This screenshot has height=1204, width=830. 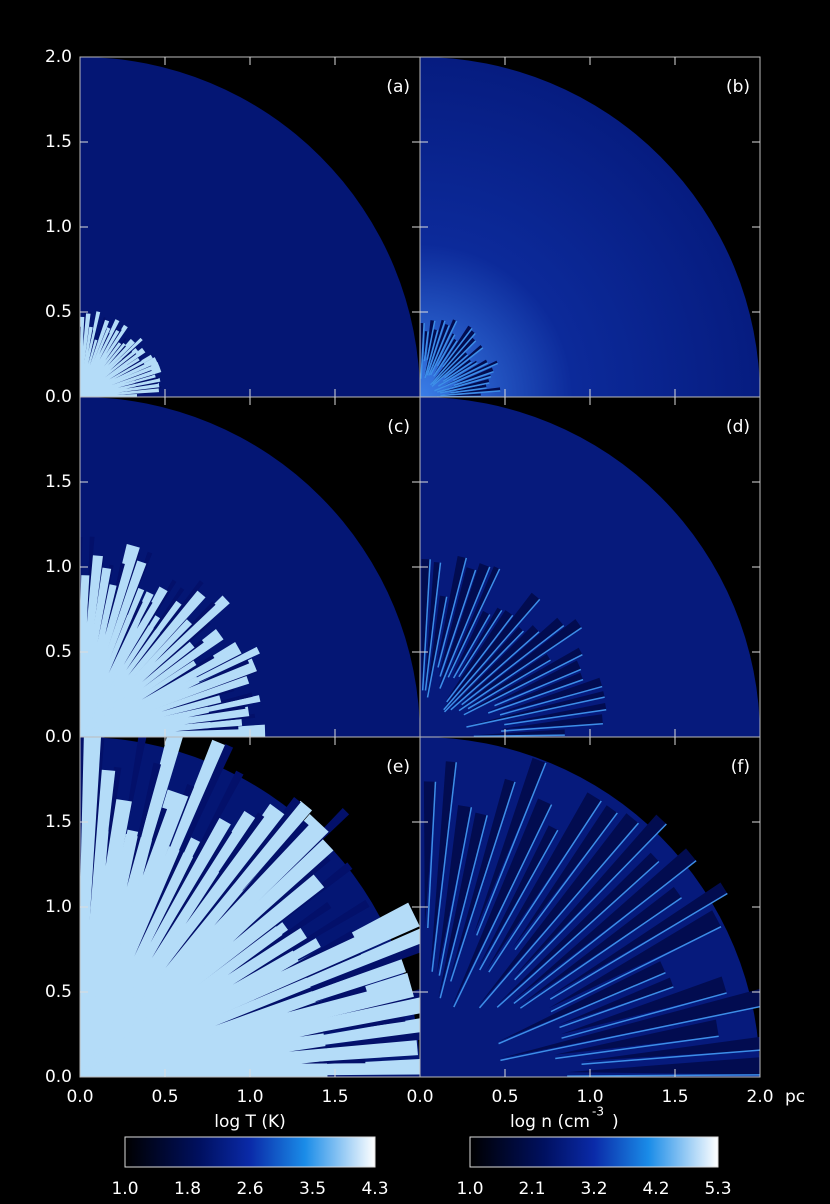 What do you see at coordinates (250, 567) in the screenshot?
I see `panel` at bounding box center [250, 567].